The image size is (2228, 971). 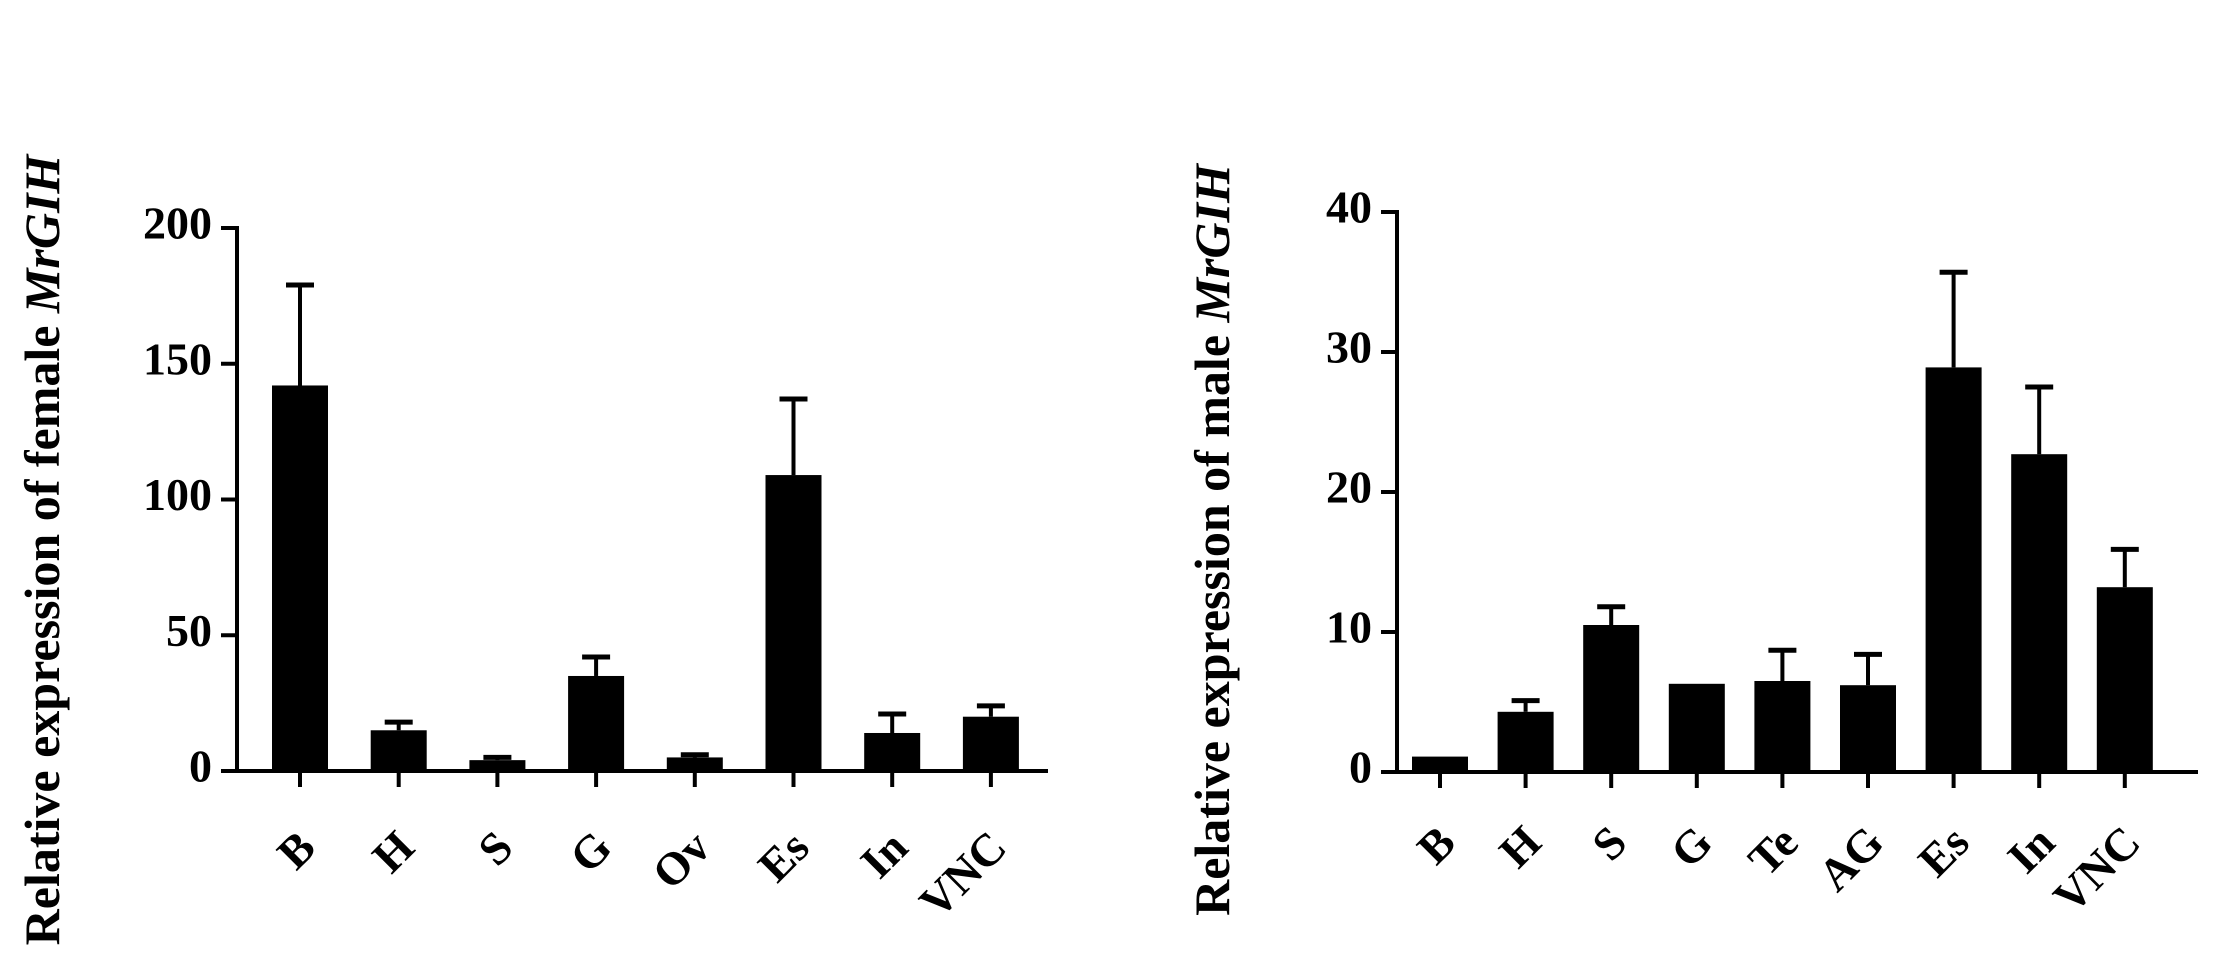 I want to click on bar-ov, so click(x=694, y=764).